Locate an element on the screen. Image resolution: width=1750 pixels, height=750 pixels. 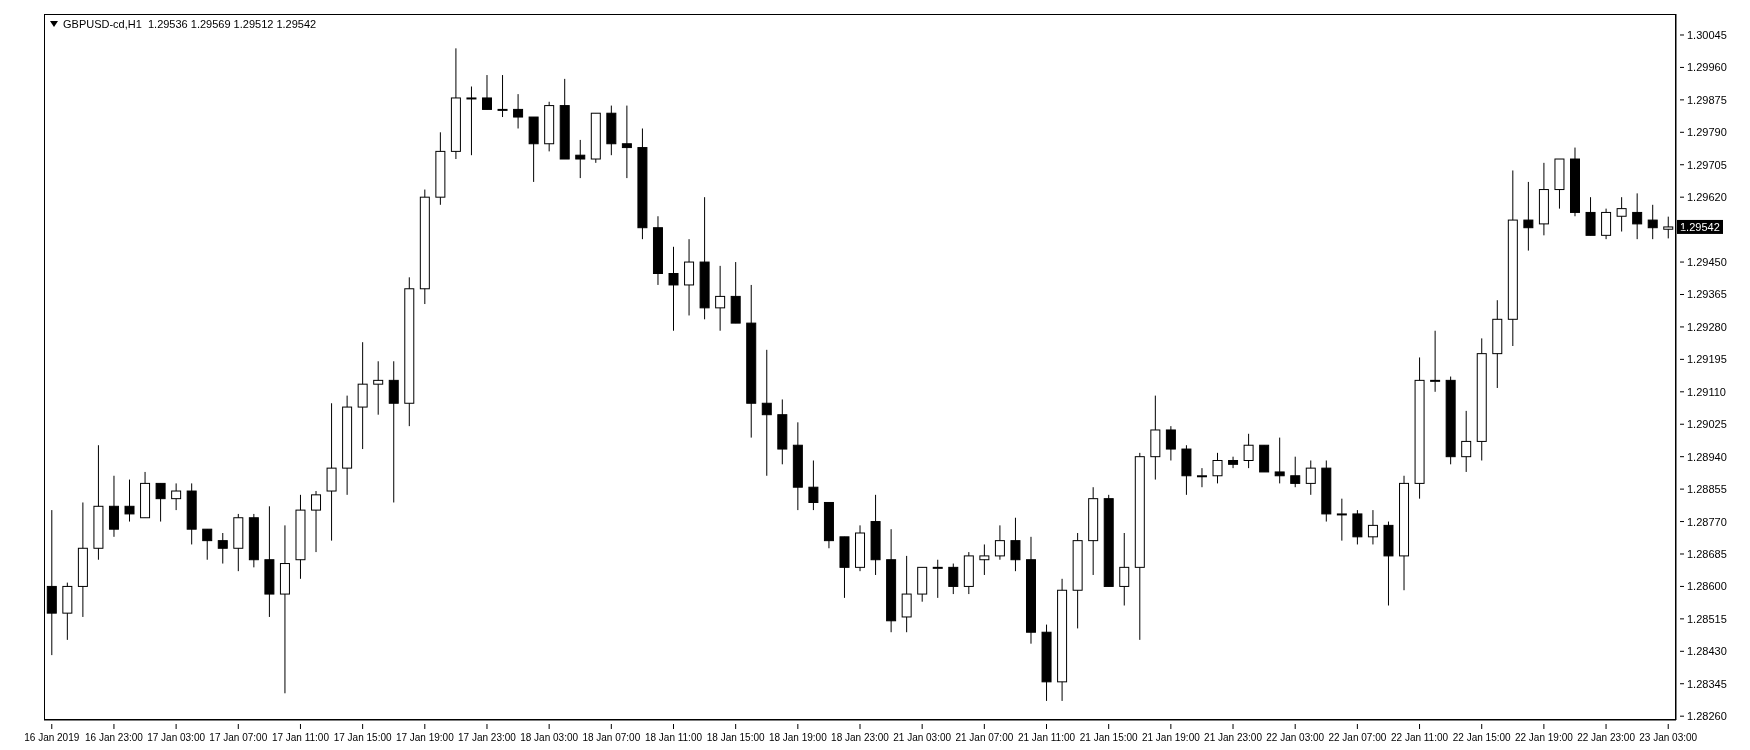
y-tick-label: 1.29195 is located at coordinates (1707, 359).